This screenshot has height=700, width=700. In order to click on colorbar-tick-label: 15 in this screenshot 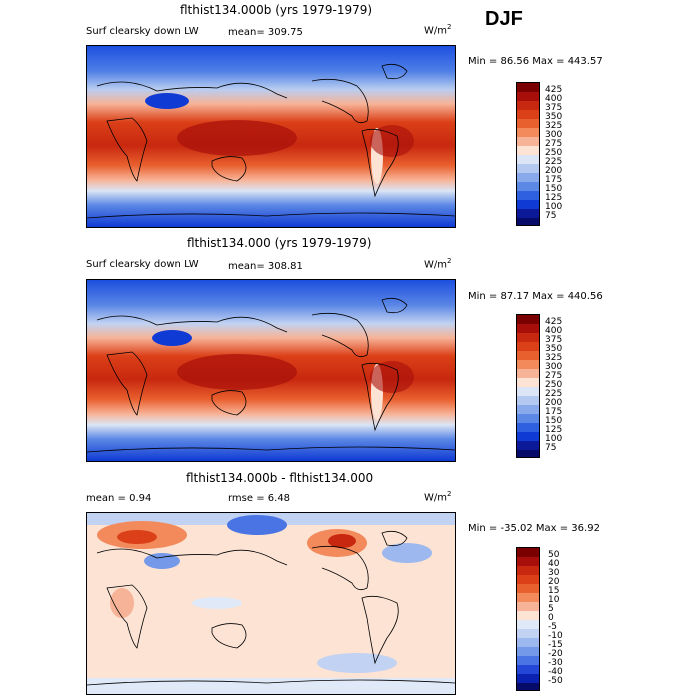, I will do `click(554, 591)`.